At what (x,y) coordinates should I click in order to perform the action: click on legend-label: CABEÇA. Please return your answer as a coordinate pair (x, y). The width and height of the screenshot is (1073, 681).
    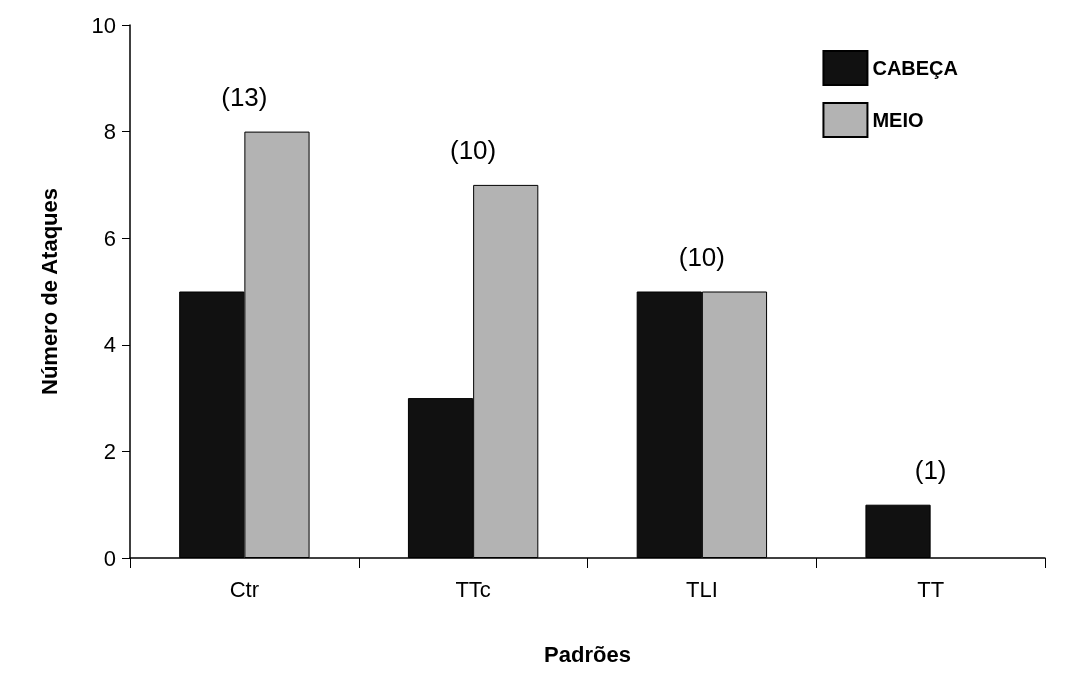
    Looking at the image, I should click on (915, 68).